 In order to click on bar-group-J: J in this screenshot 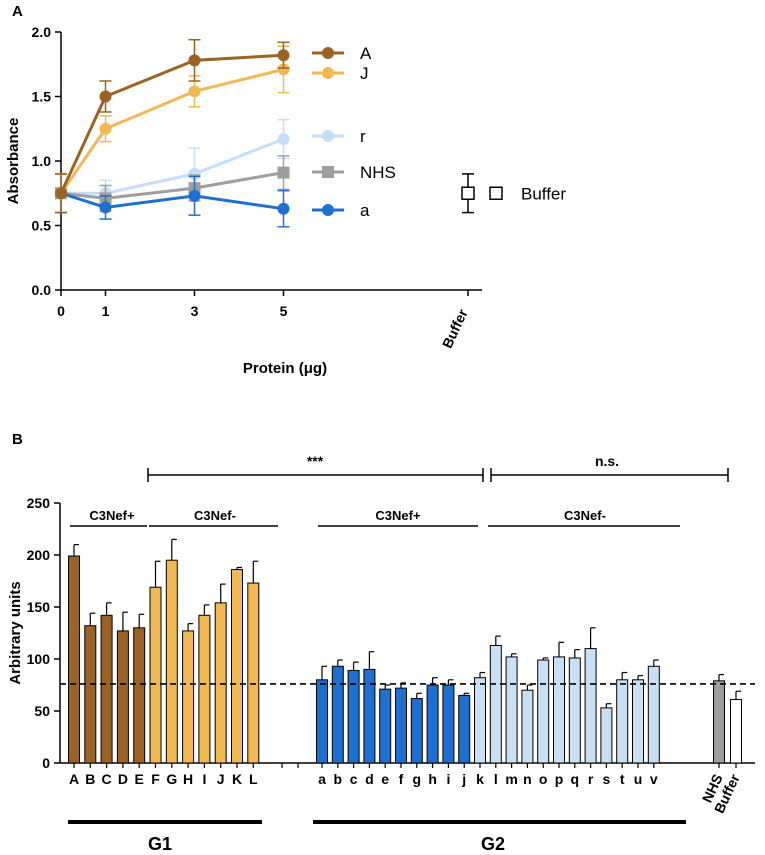, I will do `click(220, 685)`.